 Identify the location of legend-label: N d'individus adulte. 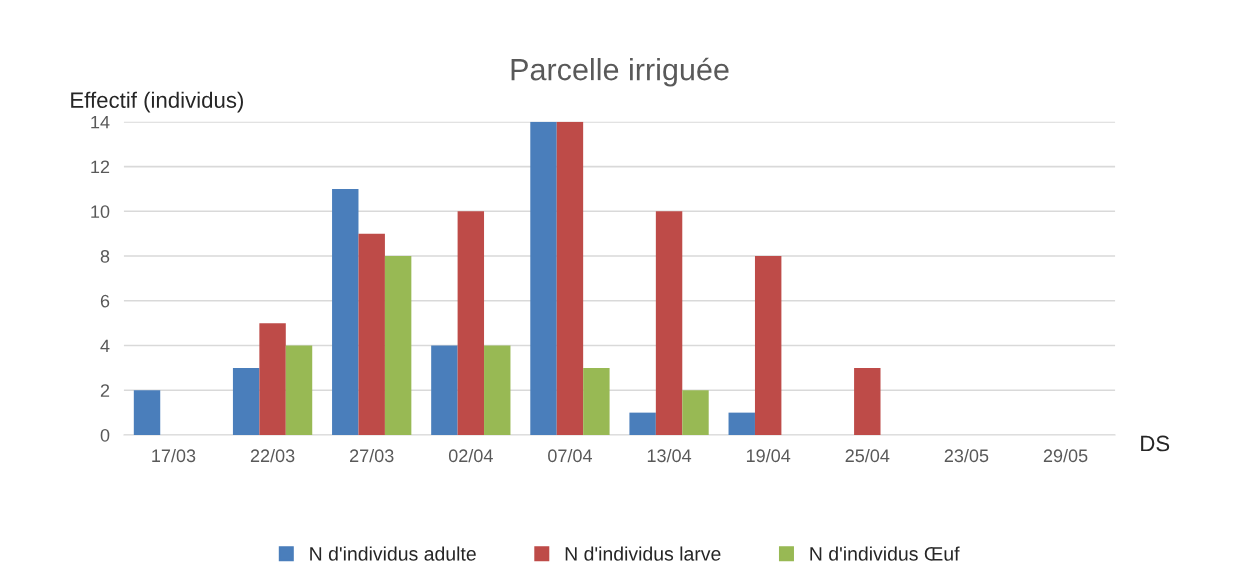
(393, 553).